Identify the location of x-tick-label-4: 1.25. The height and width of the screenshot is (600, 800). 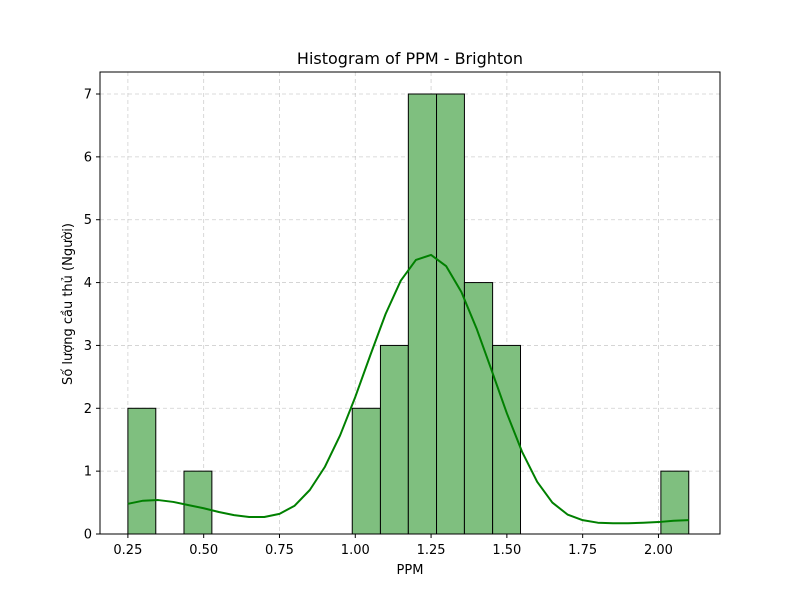
(431, 550).